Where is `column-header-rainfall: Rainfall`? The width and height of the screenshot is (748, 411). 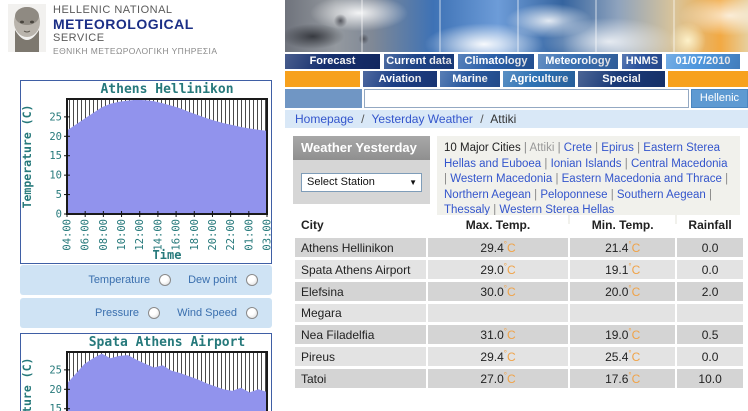 column-header-rainfall: Rainfall is located at coordinates (710, 225).